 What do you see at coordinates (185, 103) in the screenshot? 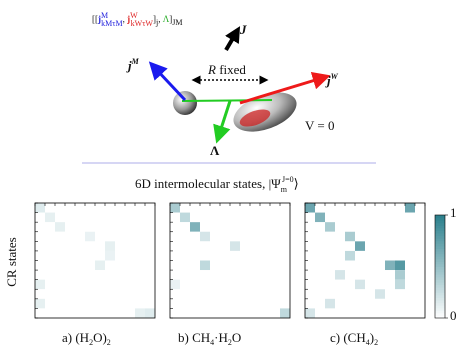
I see `molecule-M` at bounding box center [185, 103].